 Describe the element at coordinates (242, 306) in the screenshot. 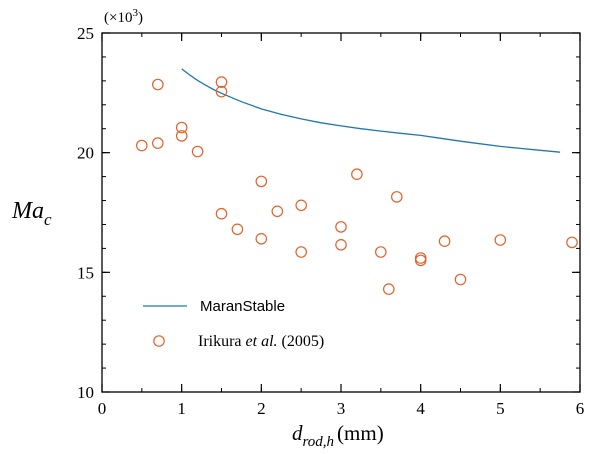

I see `legend-label-maranstable: MaranStable` at that location.